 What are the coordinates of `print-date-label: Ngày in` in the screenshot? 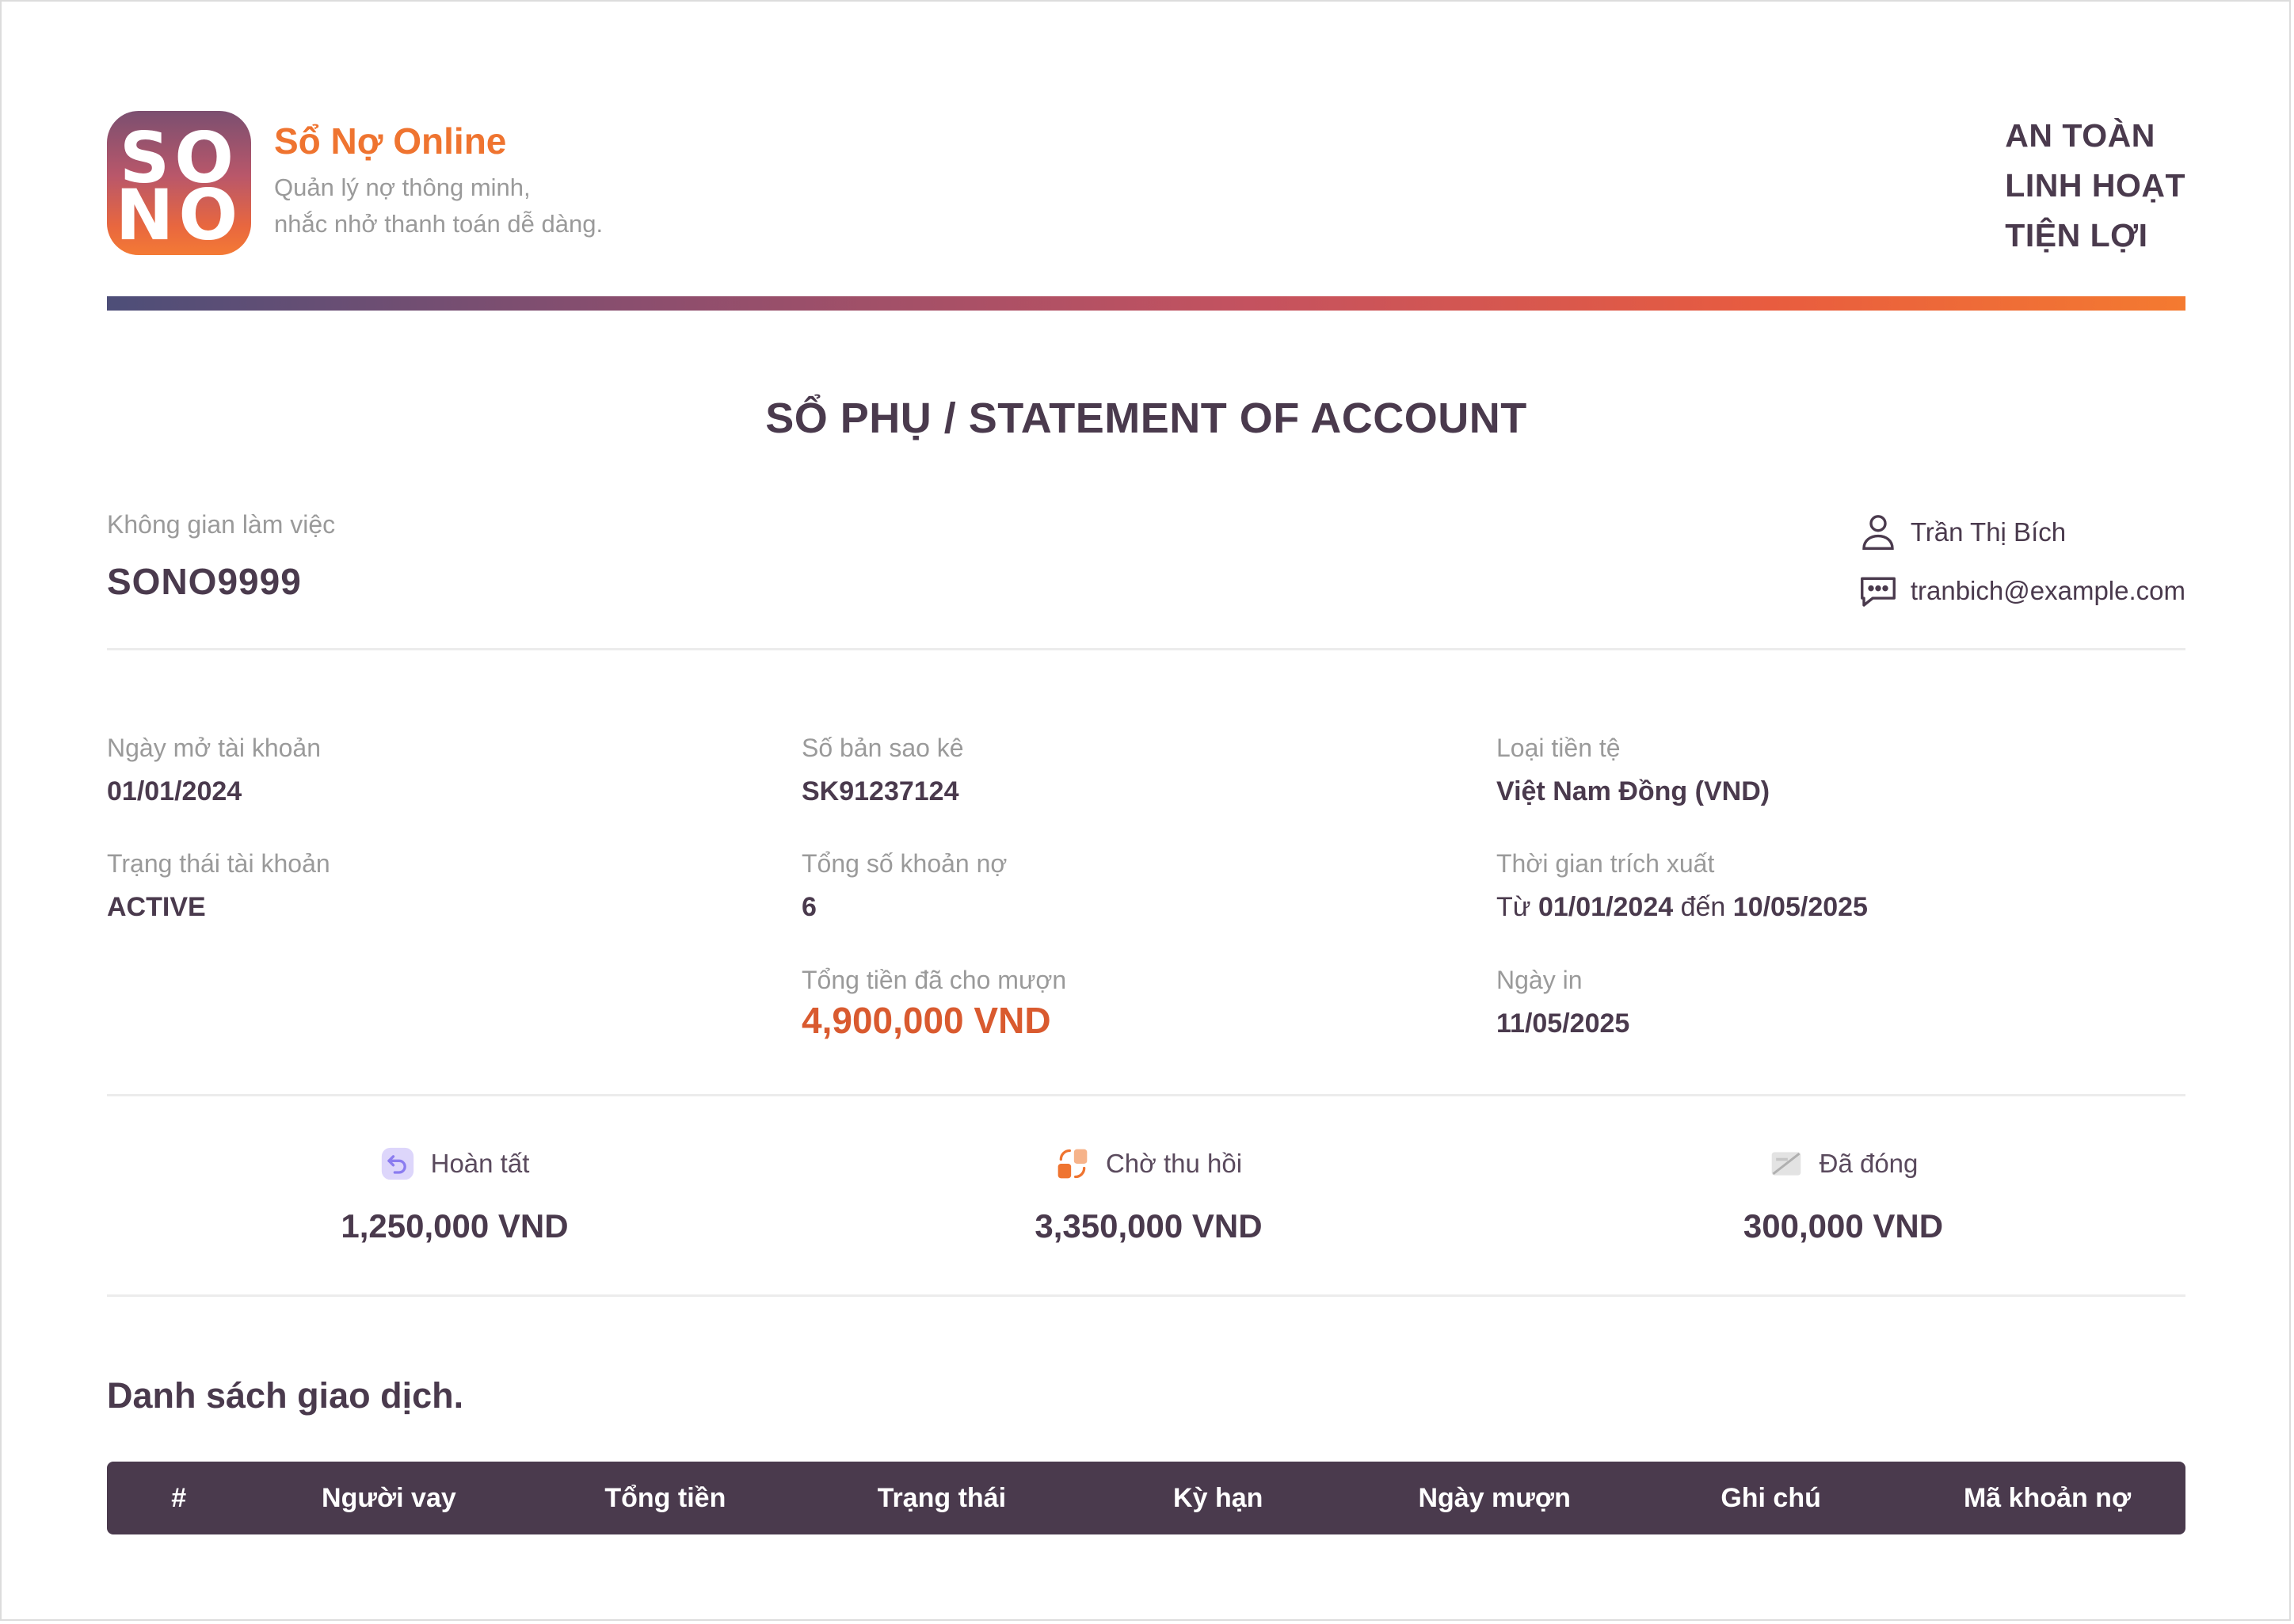 It's located at (1539, 980).